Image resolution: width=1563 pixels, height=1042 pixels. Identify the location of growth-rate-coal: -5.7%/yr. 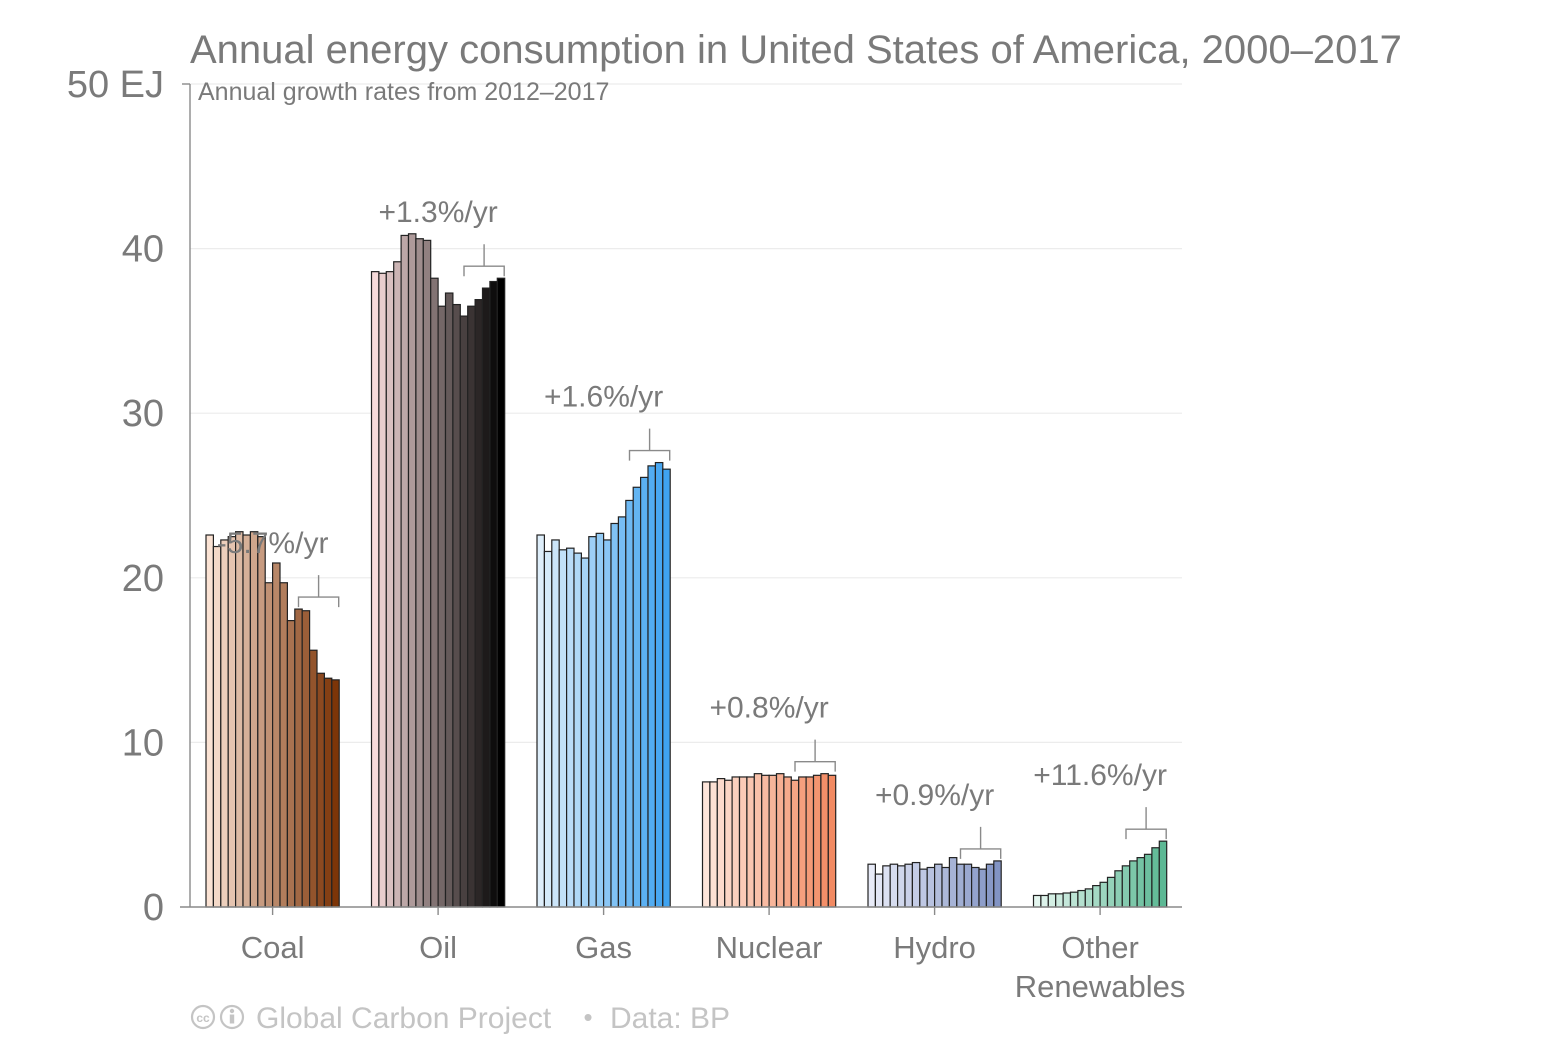
(278, 567).